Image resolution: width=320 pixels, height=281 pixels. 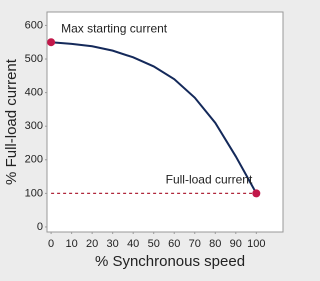 I want to click on x-tick-label: 60, so click(x=174, y=244).